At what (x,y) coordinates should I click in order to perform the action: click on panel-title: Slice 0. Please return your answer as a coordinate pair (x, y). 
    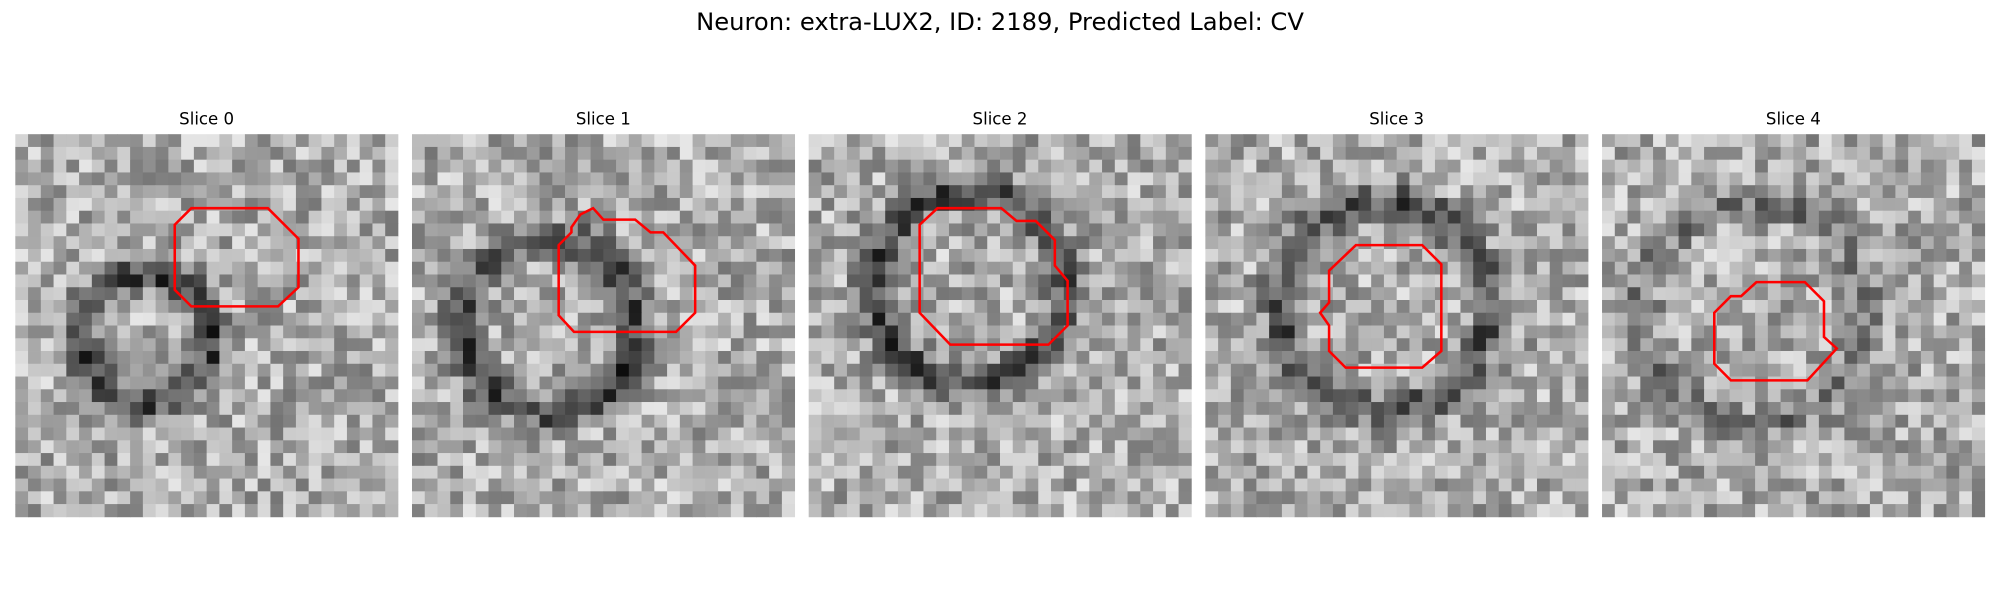
    Looking at the image, I should click on (206, 119).